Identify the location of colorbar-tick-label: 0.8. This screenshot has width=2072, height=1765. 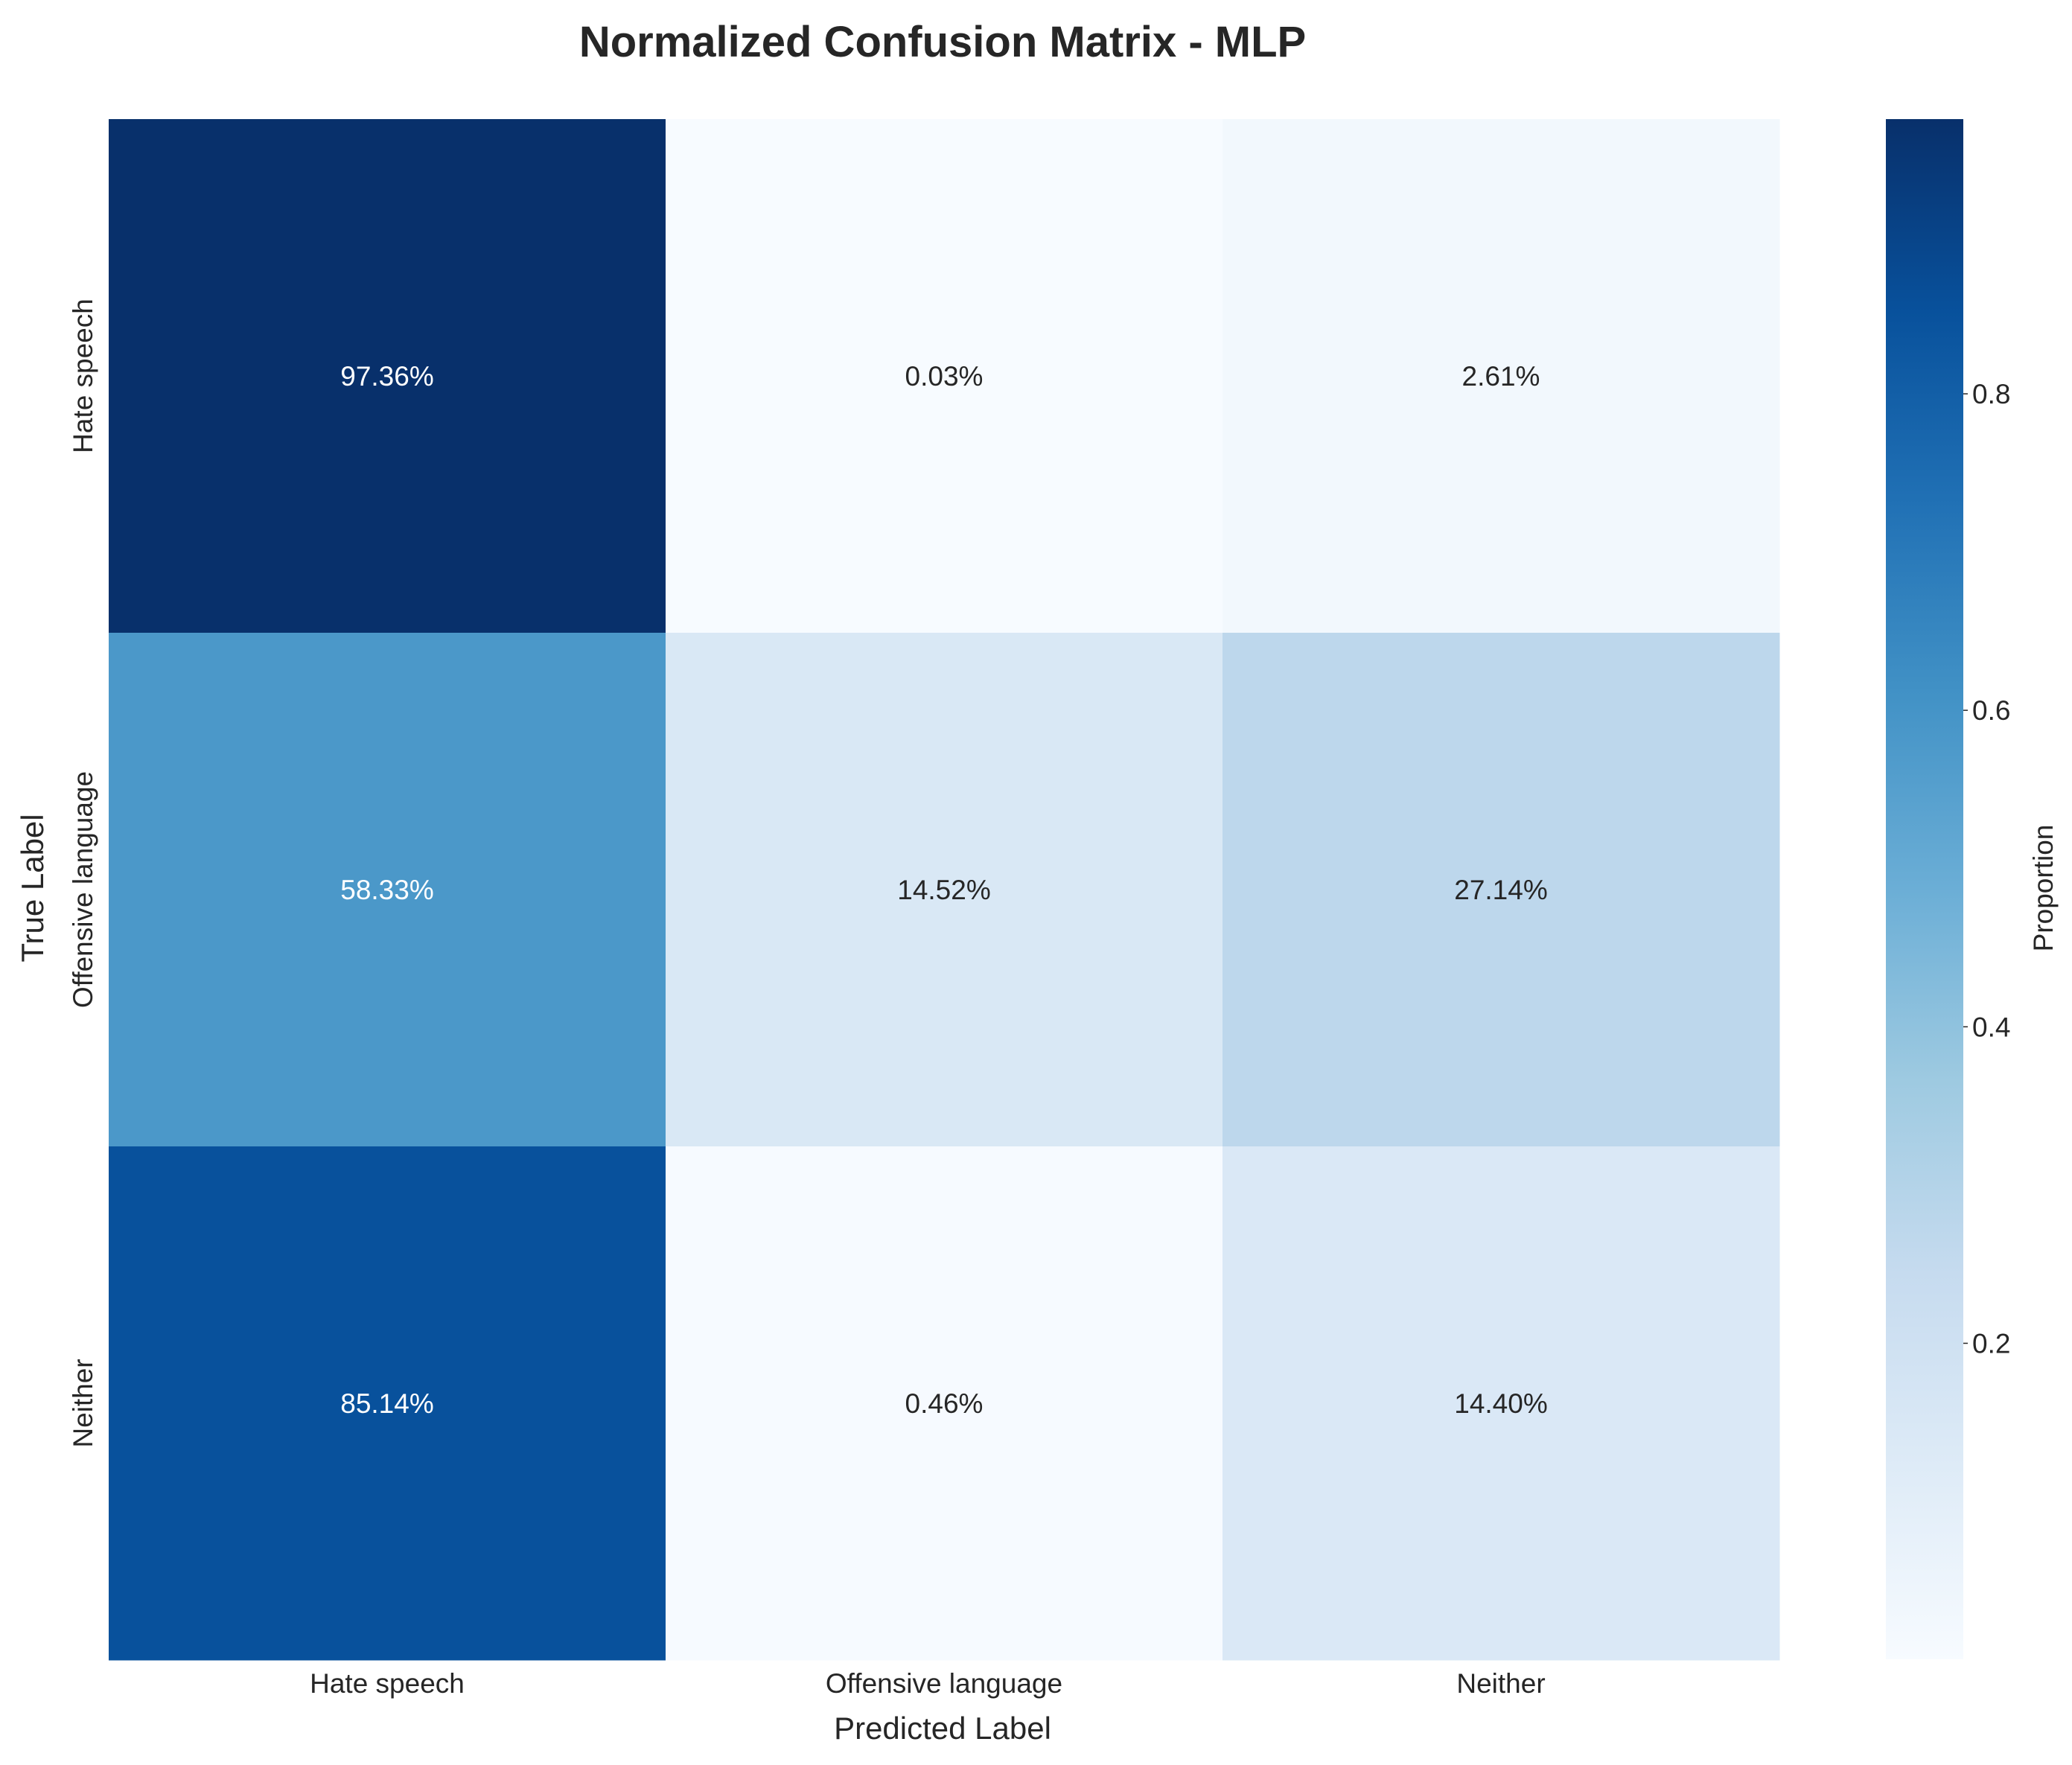
(1991, 394).